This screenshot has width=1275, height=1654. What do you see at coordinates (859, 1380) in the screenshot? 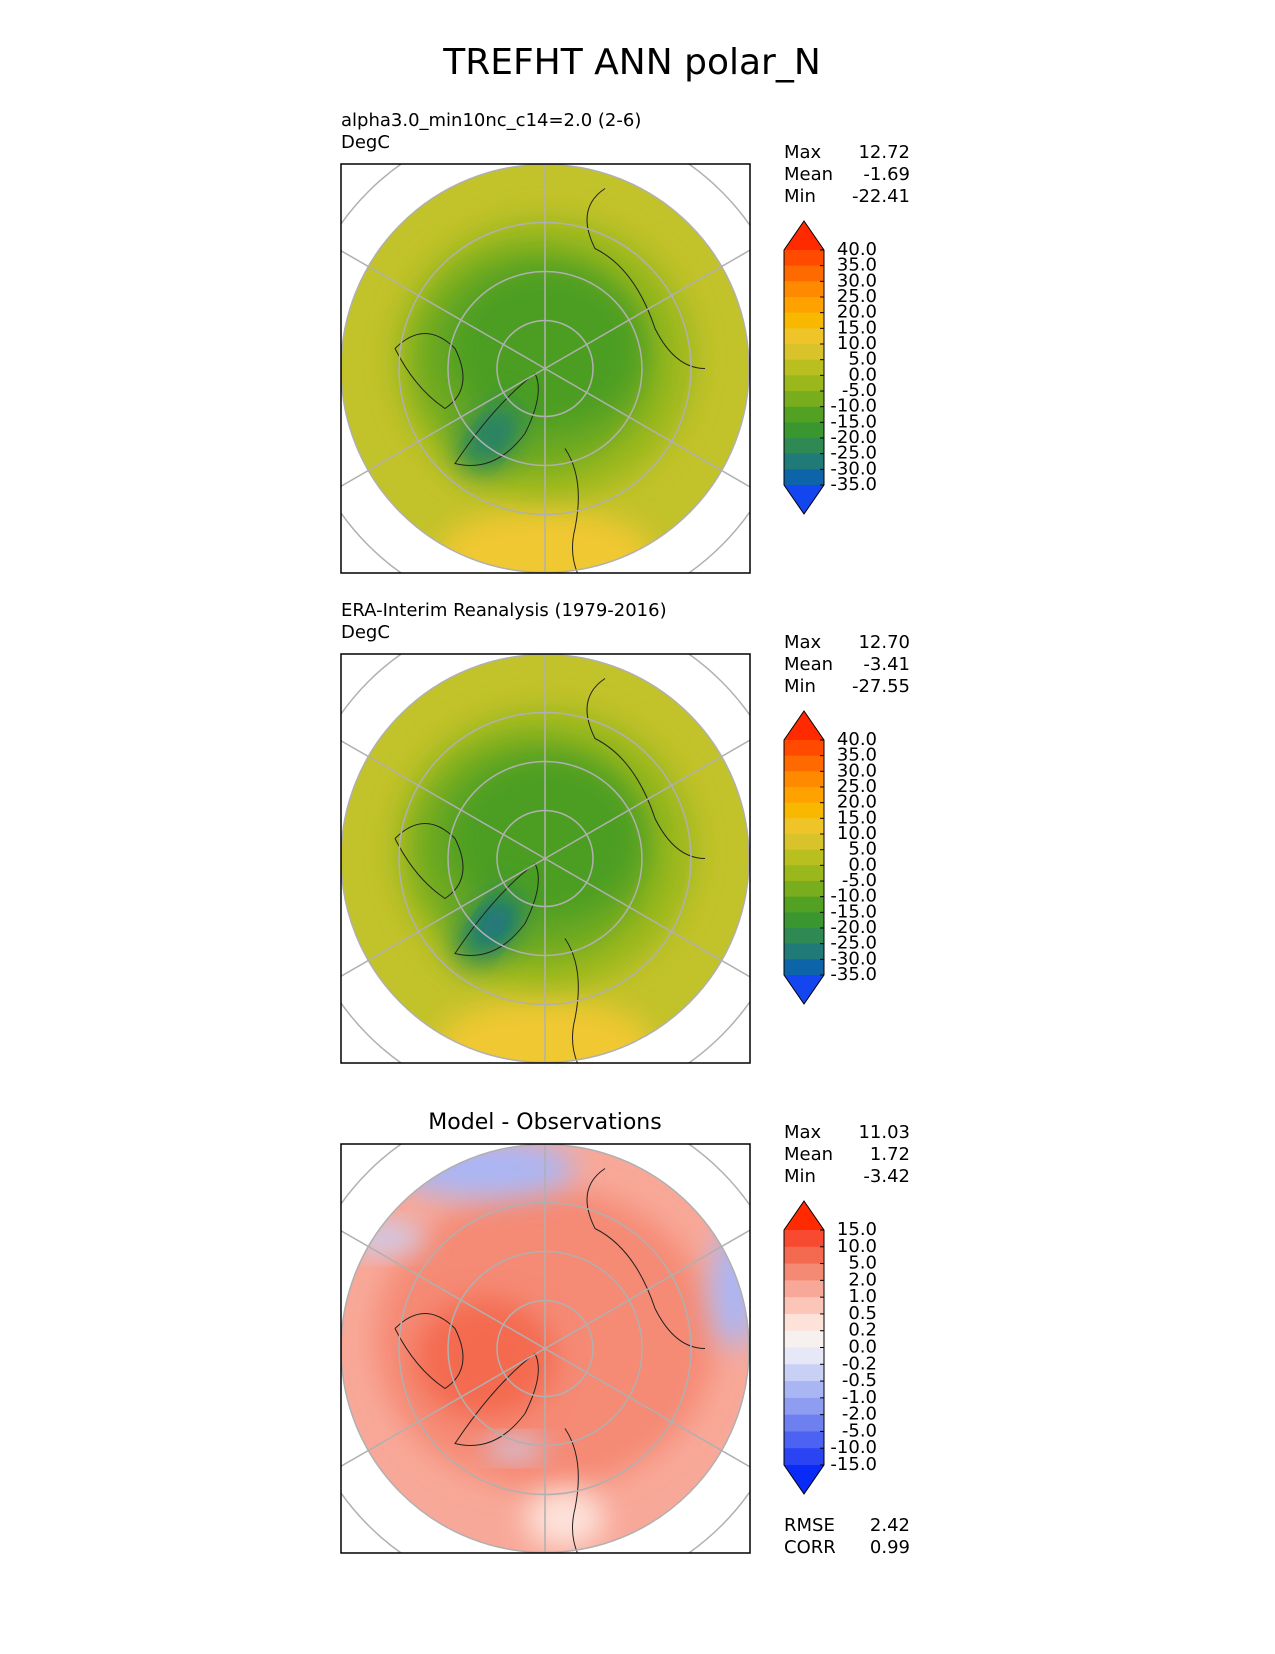
I see `colorbar-tick-label: -0.5` at bounding box center [859, 1380].